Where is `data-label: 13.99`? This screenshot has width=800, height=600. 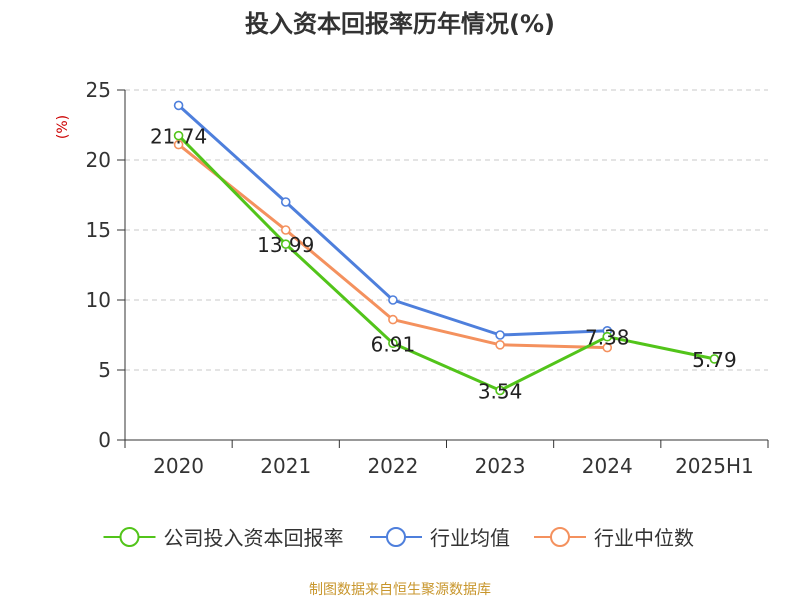
data-label: 13.99 is located at coordinates (285, 245).